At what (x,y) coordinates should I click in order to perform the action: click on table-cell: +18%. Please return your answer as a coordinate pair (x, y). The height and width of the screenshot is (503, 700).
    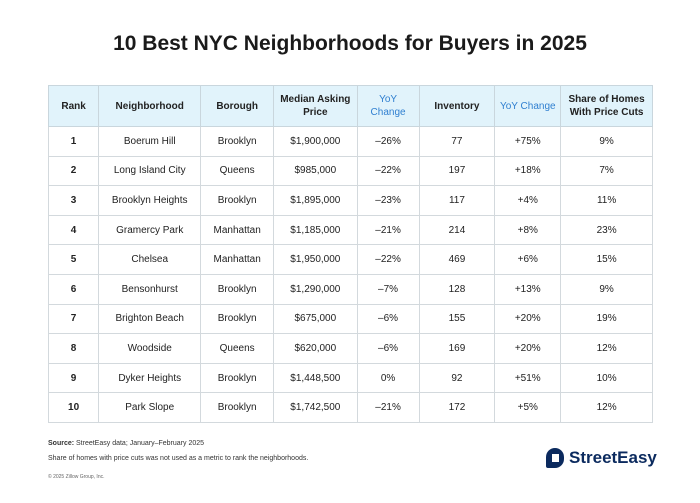
    Looking at the image, I should click on (528, 171).